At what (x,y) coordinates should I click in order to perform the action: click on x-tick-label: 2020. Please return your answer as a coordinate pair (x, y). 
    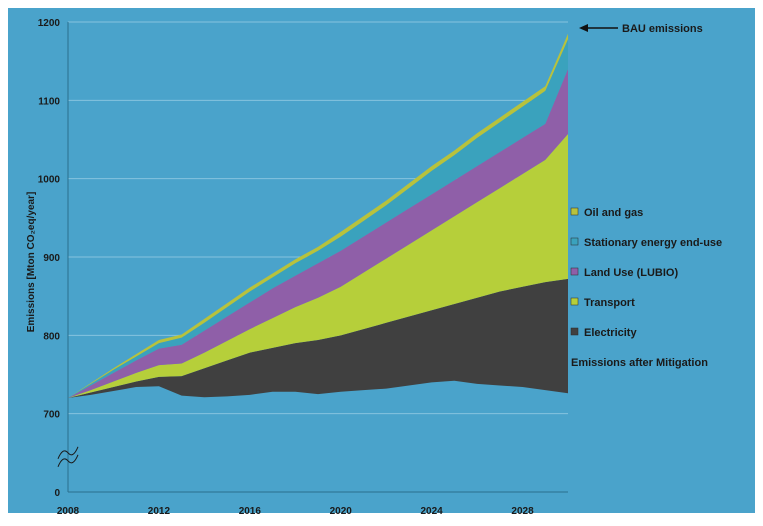
    Looking at the image, I should click on (341, 511).